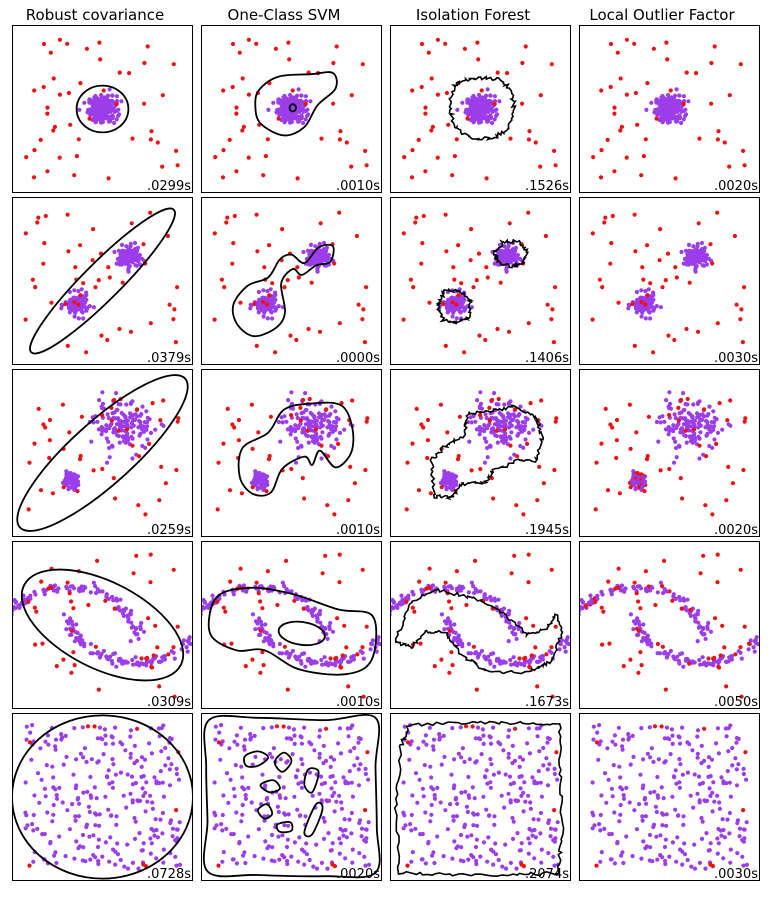  I want to click on column-title-local-outlier-factor: Local Outlier Factor, so click(662, 15).